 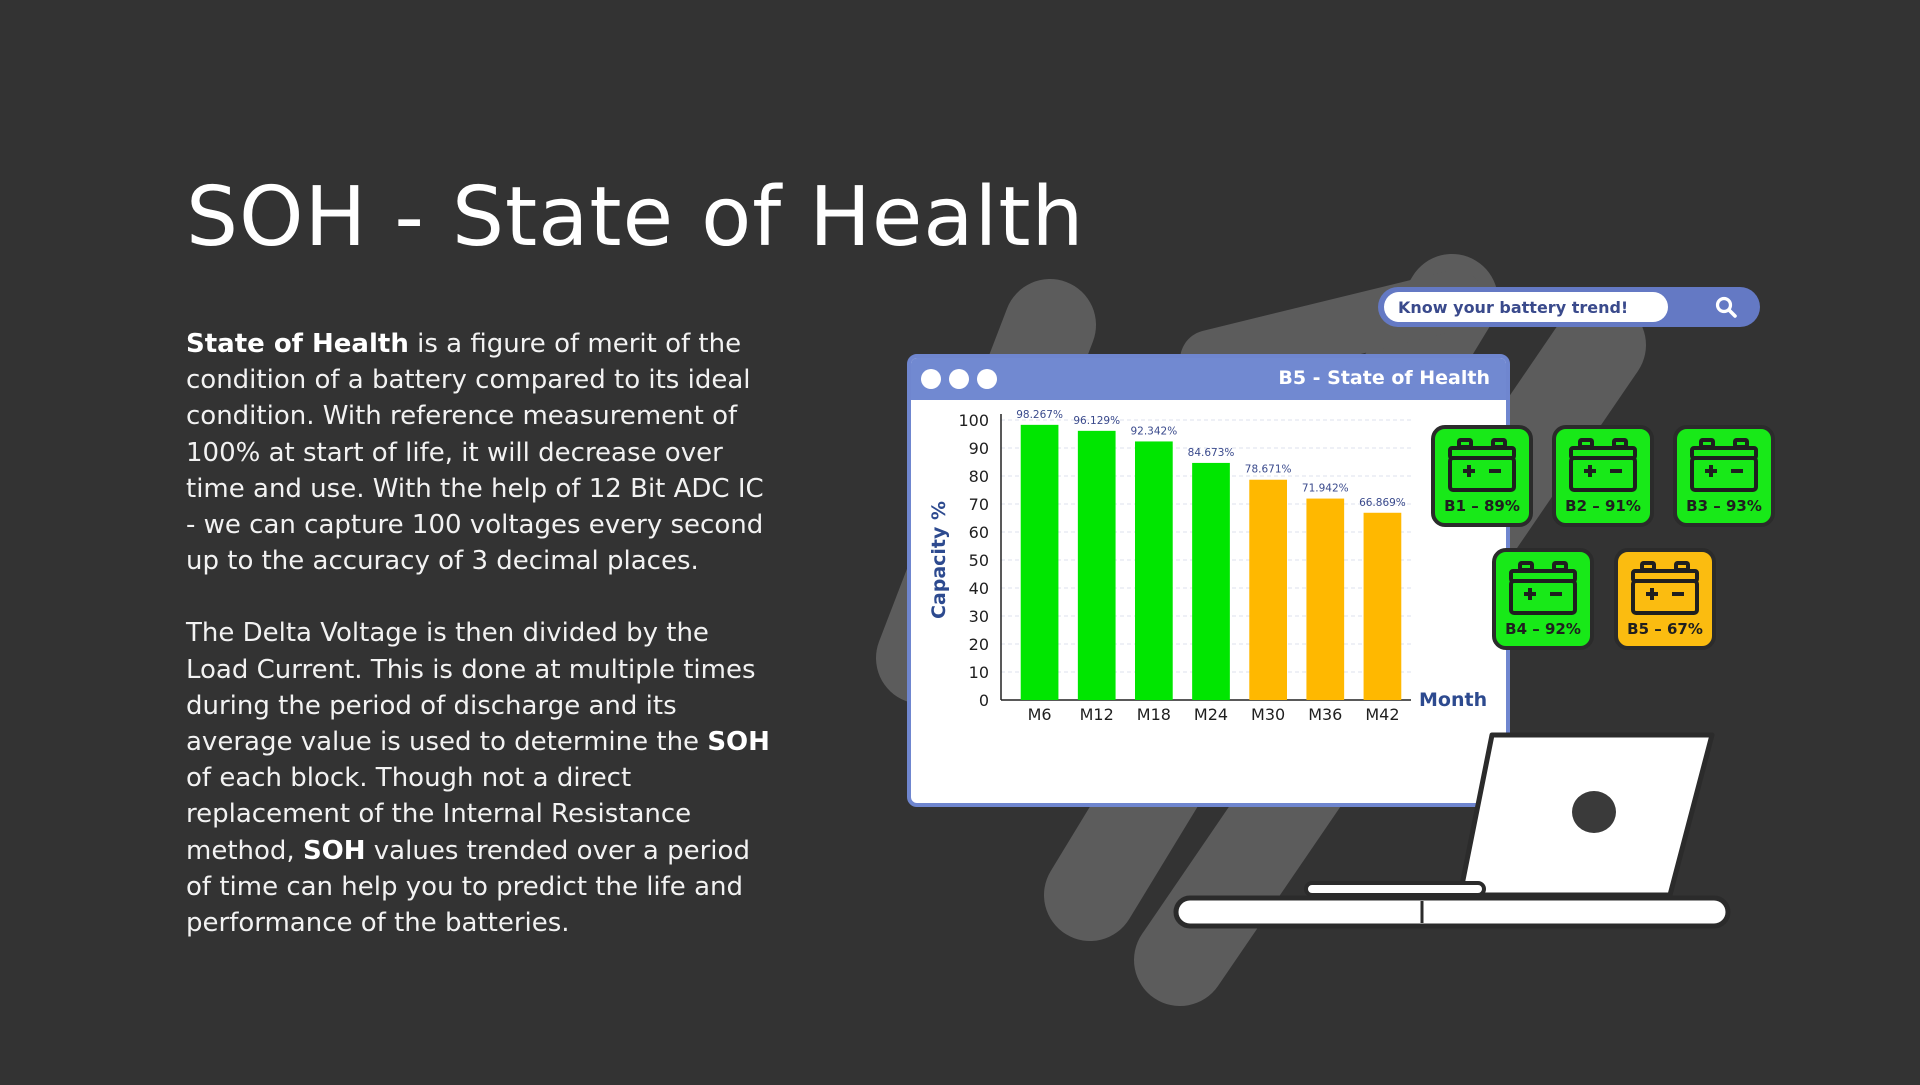 What do you see at coordinates (1268, 714) in the screenshot?
I see `x-tick-label: M30` at bounding box center [1268, 714].